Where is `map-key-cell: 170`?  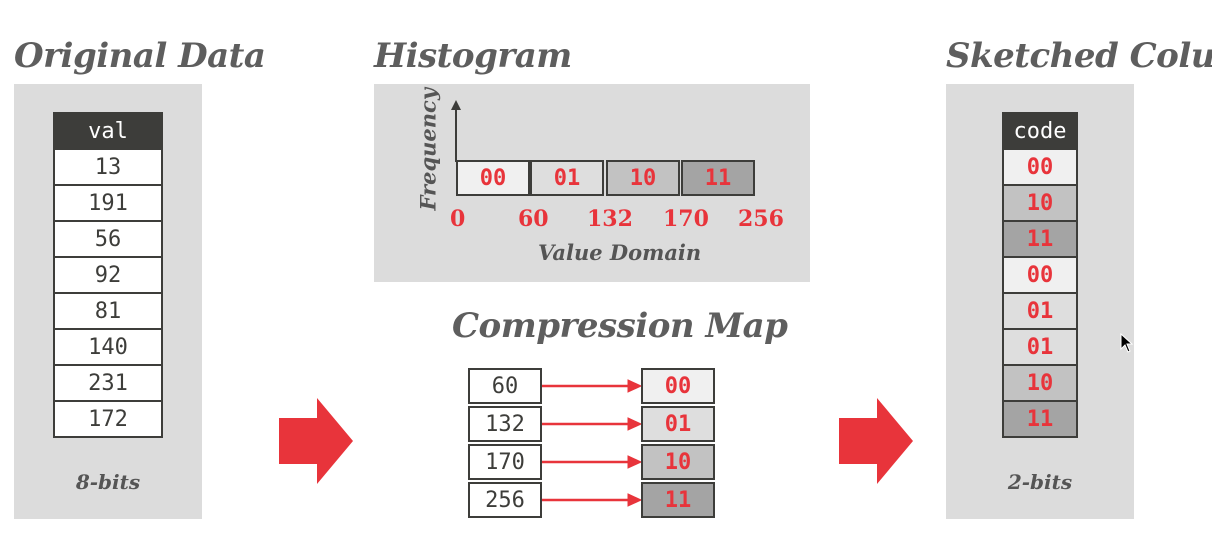 map-key-cell: 170 is located at coordinates (505, 462).